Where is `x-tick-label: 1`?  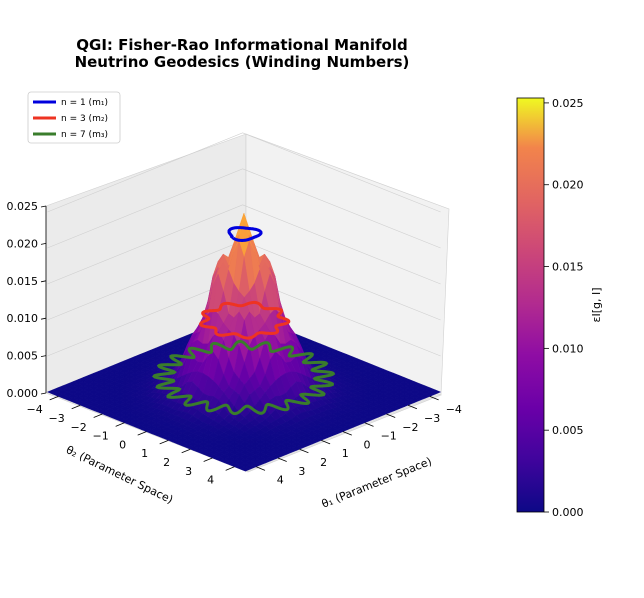 x-tick-label: 1 is located at coordinates (345, 453).